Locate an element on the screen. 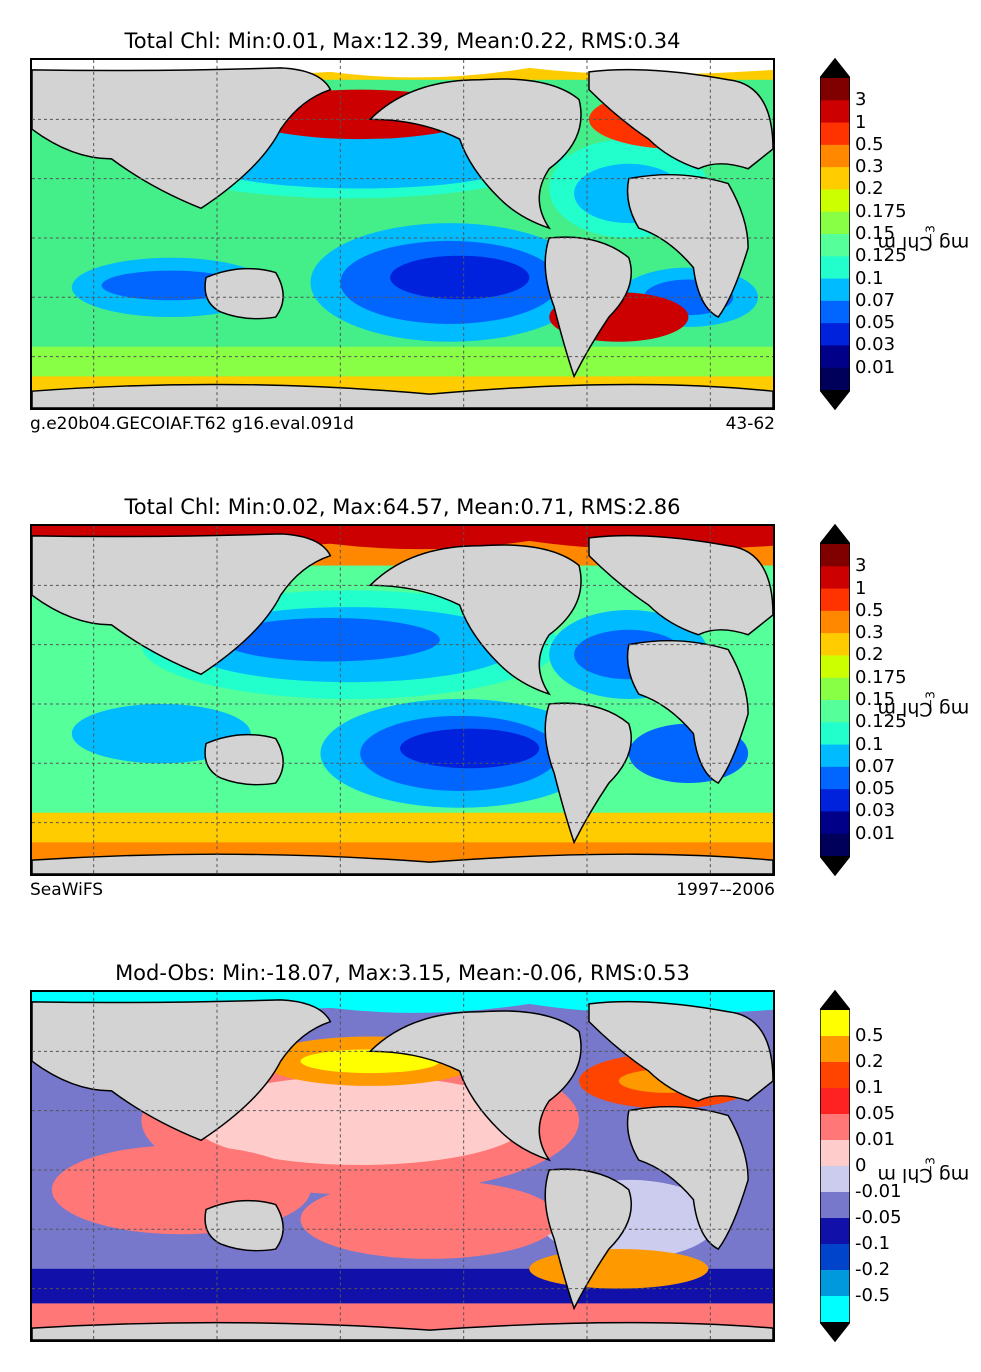 This screenshot has width=981, height=1372. colorbar-tick-label: 0.175 is located at coordinates (881, 677).